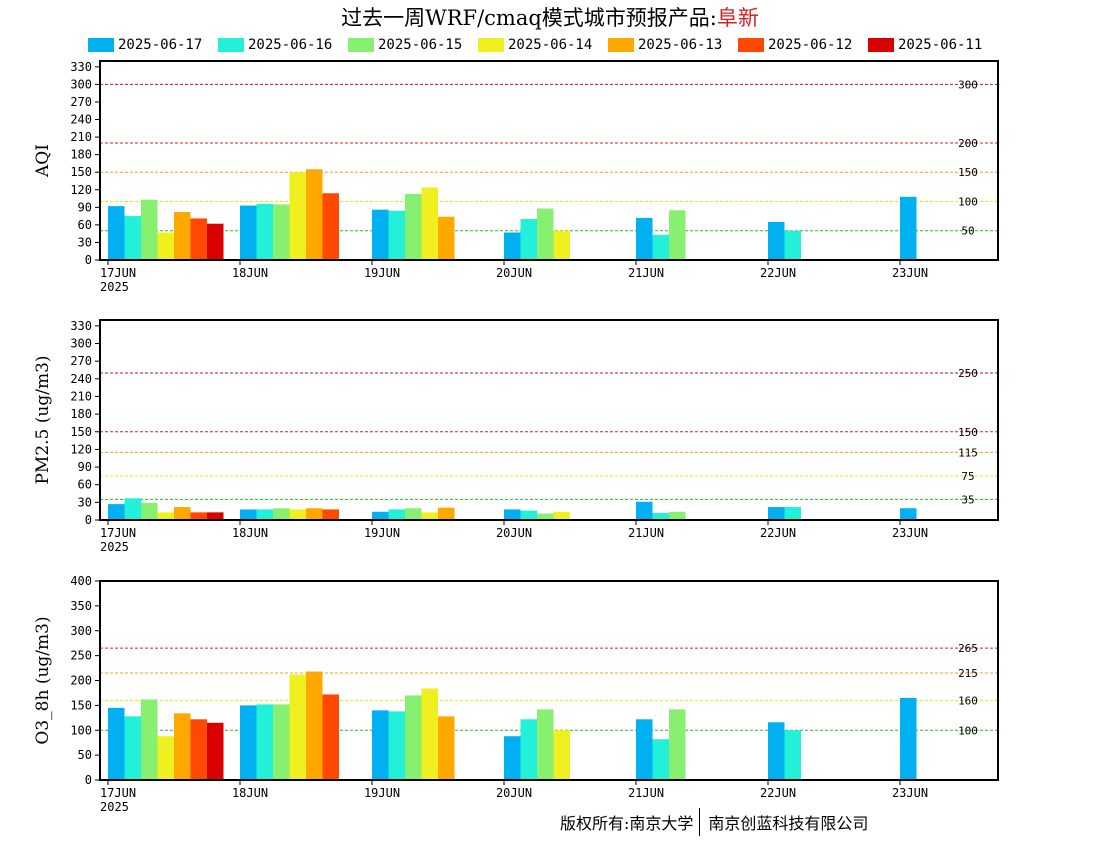 The image size is (1100, 850). What do you see at coordinates (43, 161) in the screenshot?
I see `y-axis-label: AQI` at bounding box center [43, 161].